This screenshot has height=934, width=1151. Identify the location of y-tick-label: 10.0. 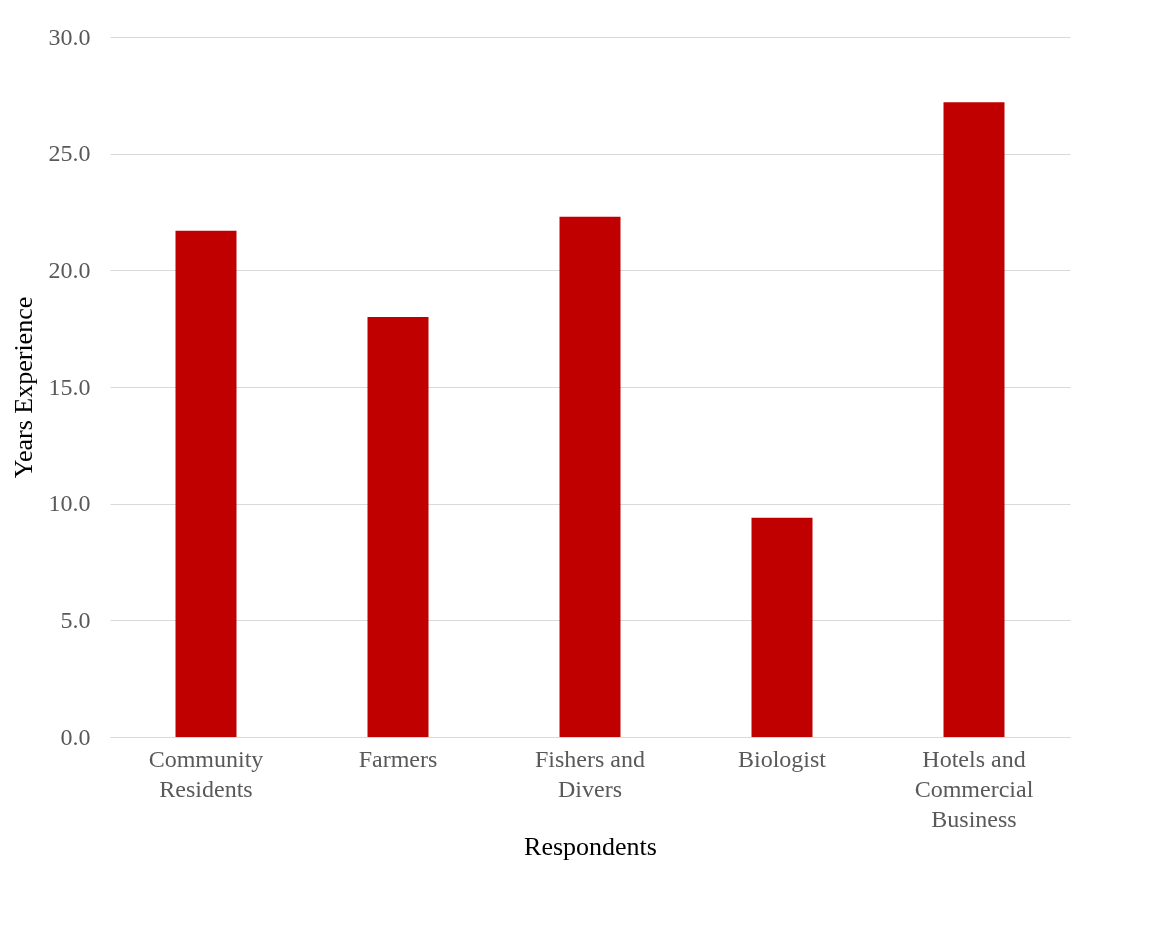
(69, 503).